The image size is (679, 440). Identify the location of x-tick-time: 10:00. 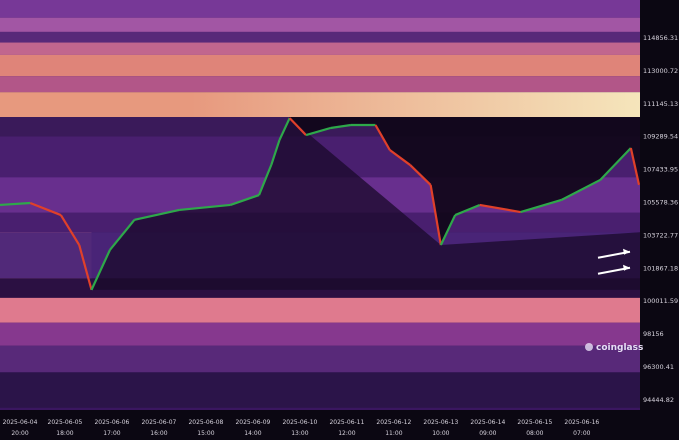
(440, 433).